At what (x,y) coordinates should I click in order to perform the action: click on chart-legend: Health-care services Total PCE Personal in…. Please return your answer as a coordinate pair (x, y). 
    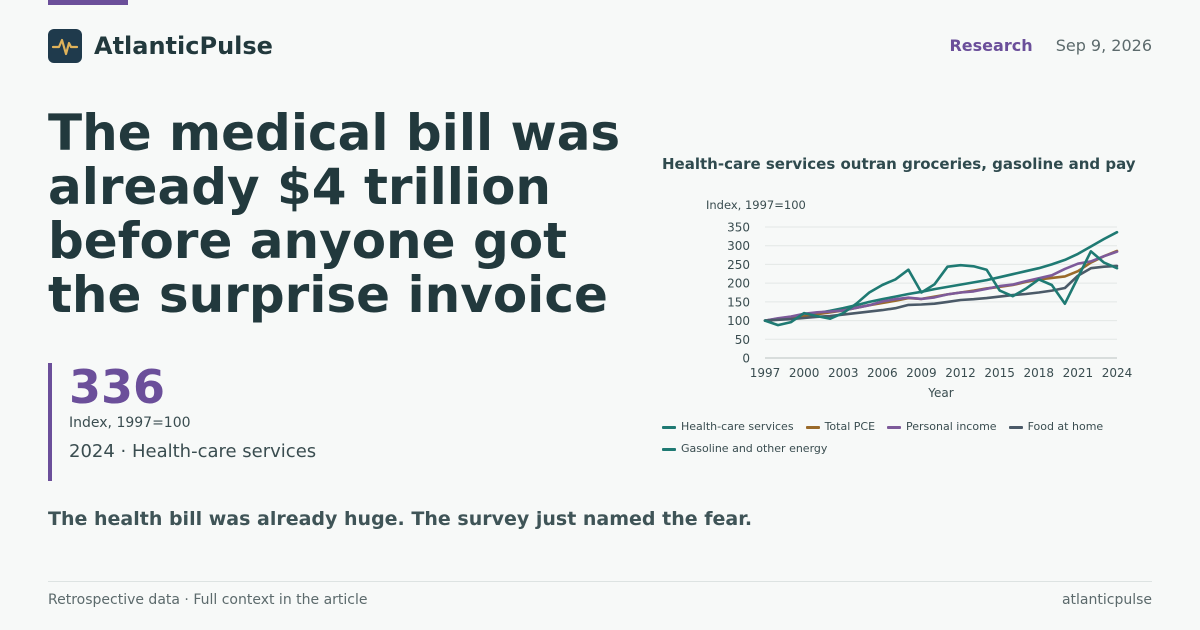
    Looking at the image, I should click on (902, 438).